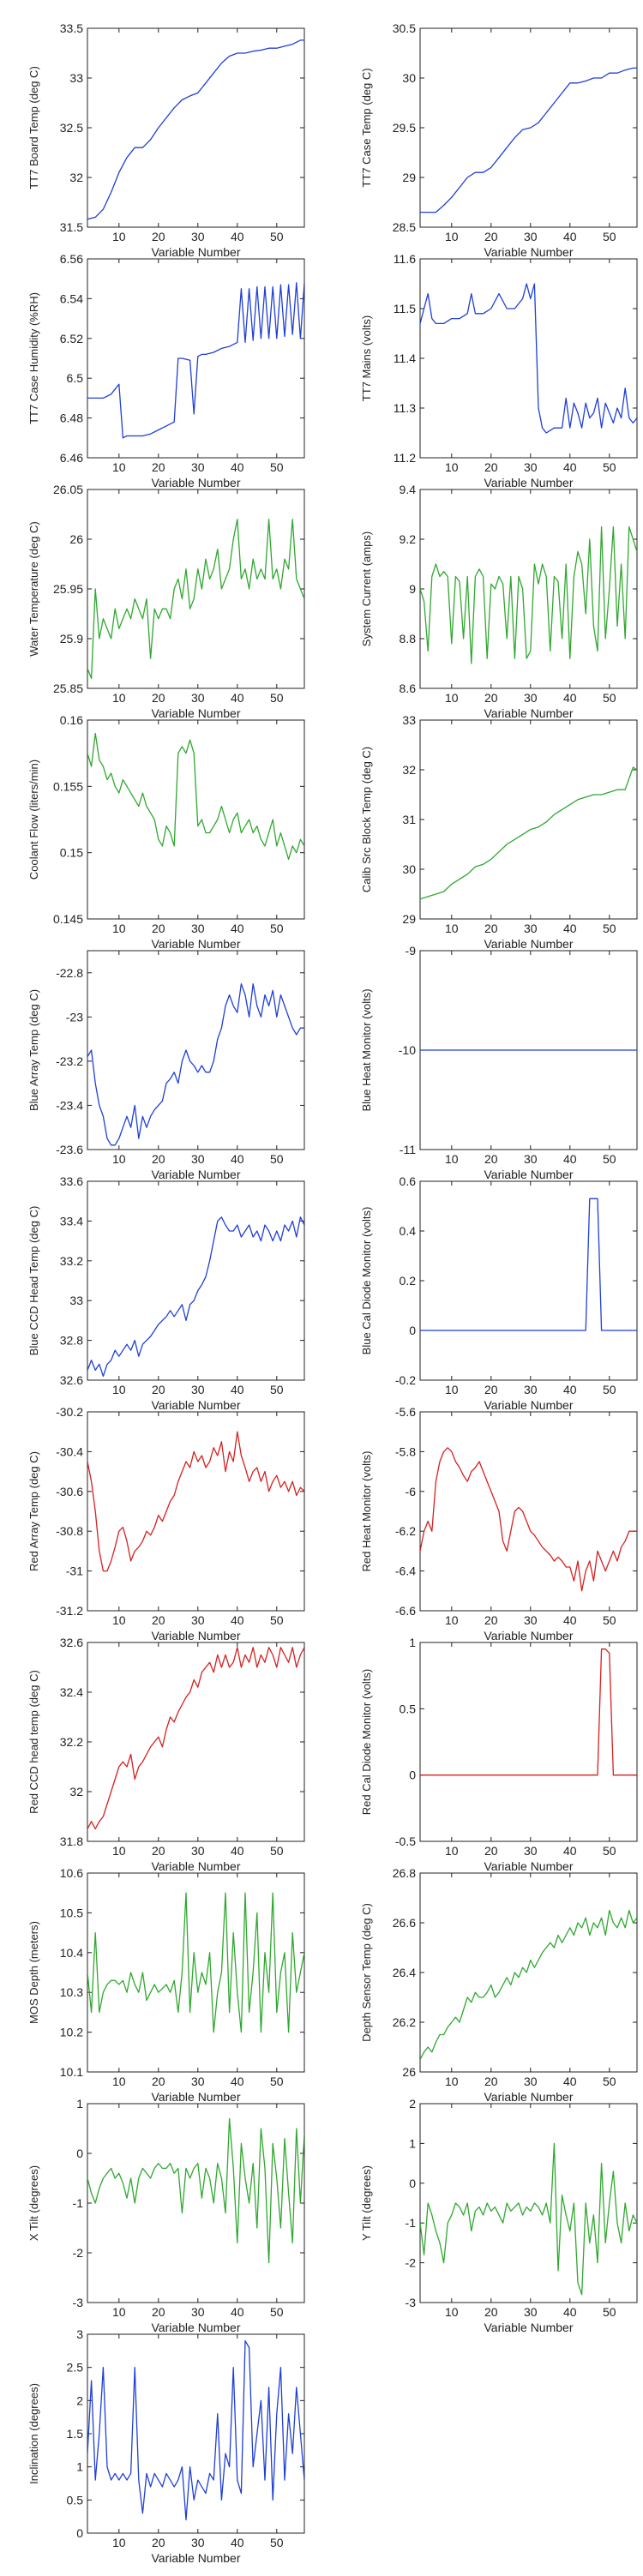 The image size is (643, 2576). What do you see at coordinates (408, 1149) in the screenshot?
I see `y-tick-label: -11` at bounding box center [408, 1149].